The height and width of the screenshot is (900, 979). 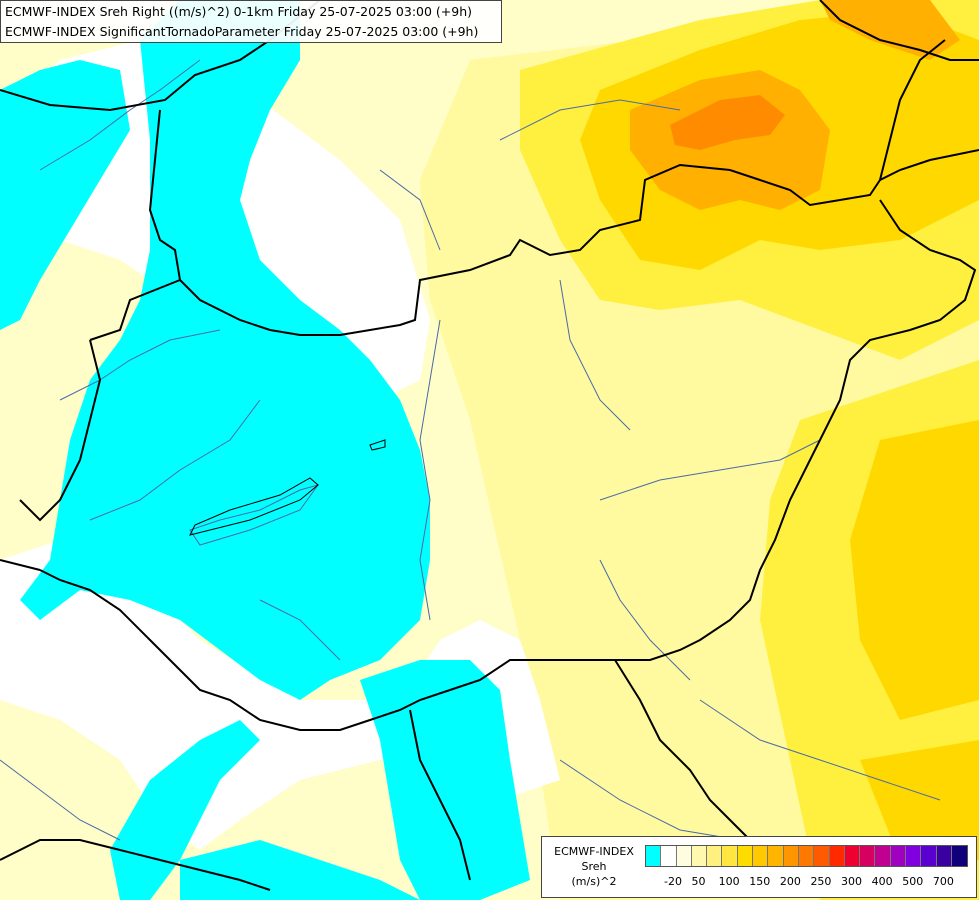 I want to click on legend-variable: Sreh, so click(x=594, y=866).